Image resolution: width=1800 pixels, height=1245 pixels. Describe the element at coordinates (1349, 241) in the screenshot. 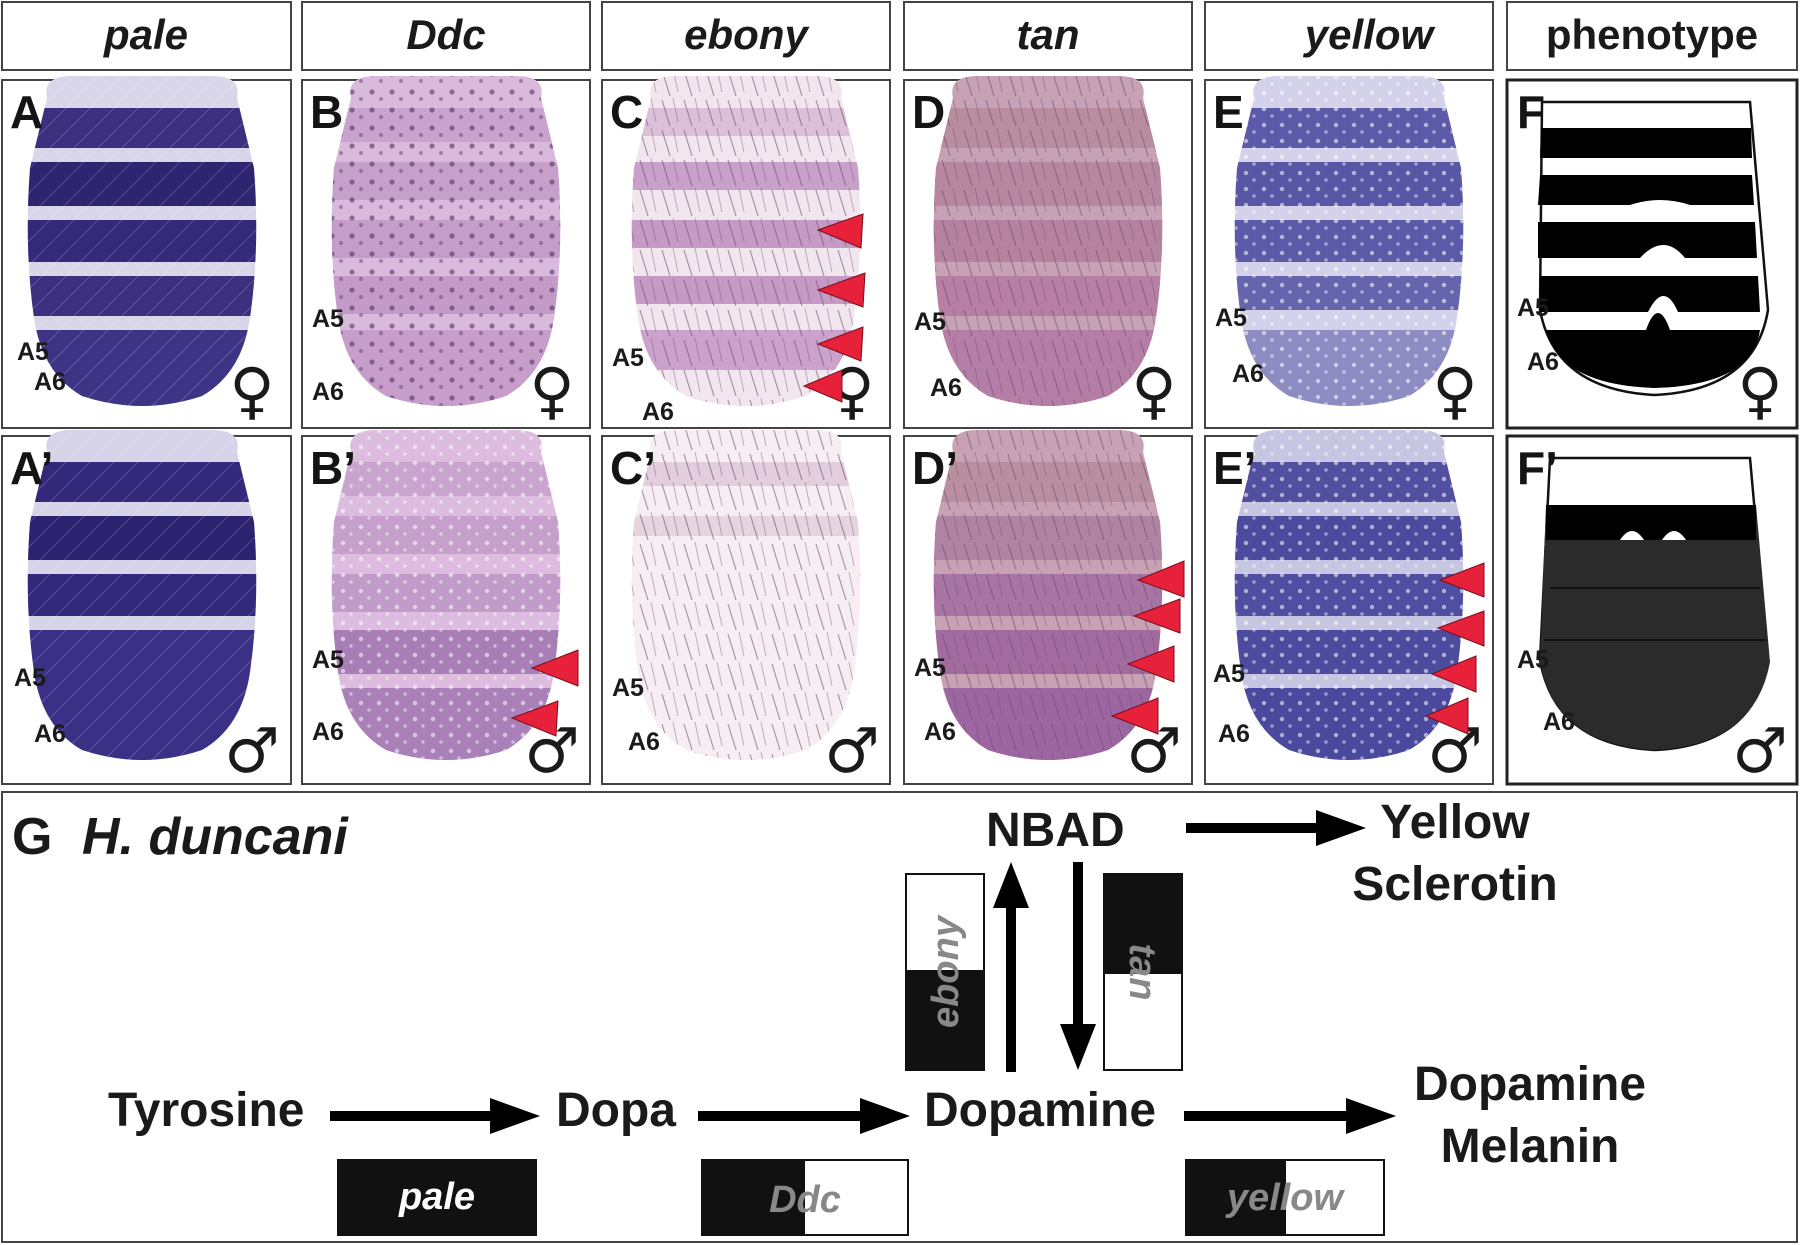

I see `abdomen-image-E` at that location.